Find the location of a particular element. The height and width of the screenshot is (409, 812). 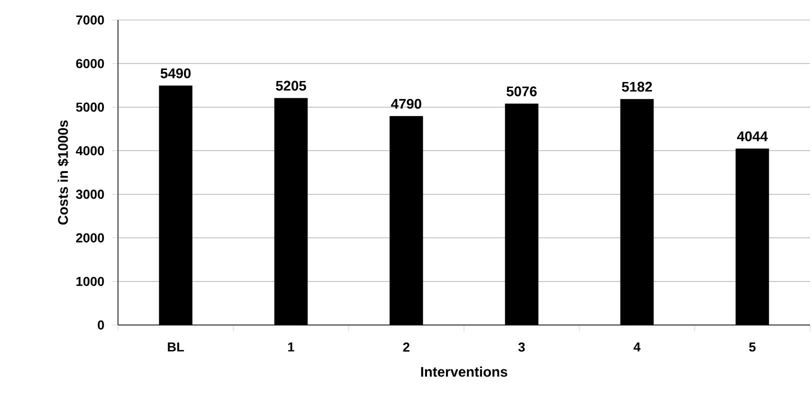

data-label: 5076 is located at coordinates (521, 91).